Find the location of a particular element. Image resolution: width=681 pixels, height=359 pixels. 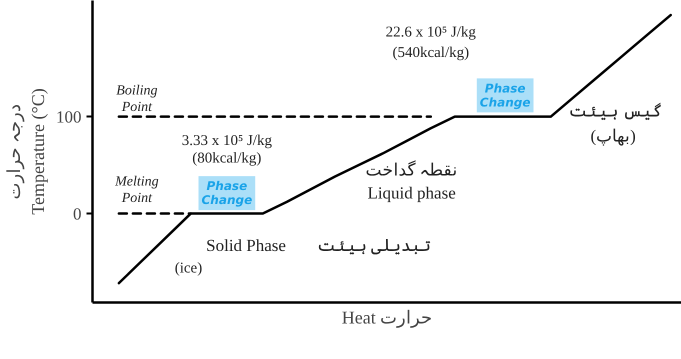

y-tick-label: 100 is located at coordinates (69, 117).